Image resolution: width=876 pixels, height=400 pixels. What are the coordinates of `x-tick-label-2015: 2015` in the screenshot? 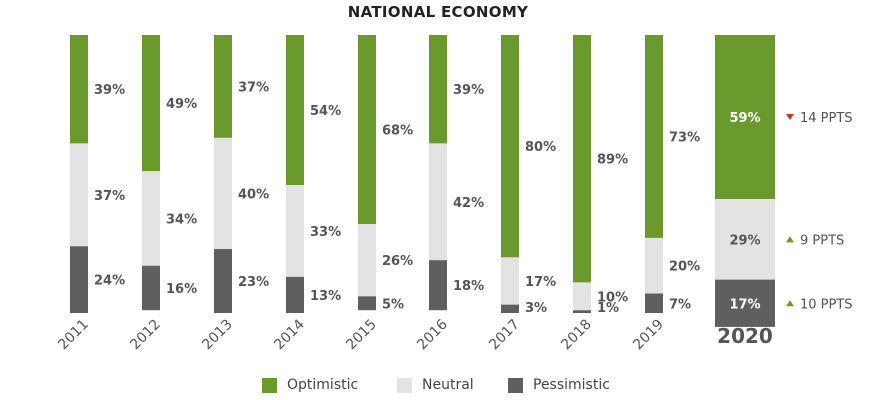 It's located at (361, 335).